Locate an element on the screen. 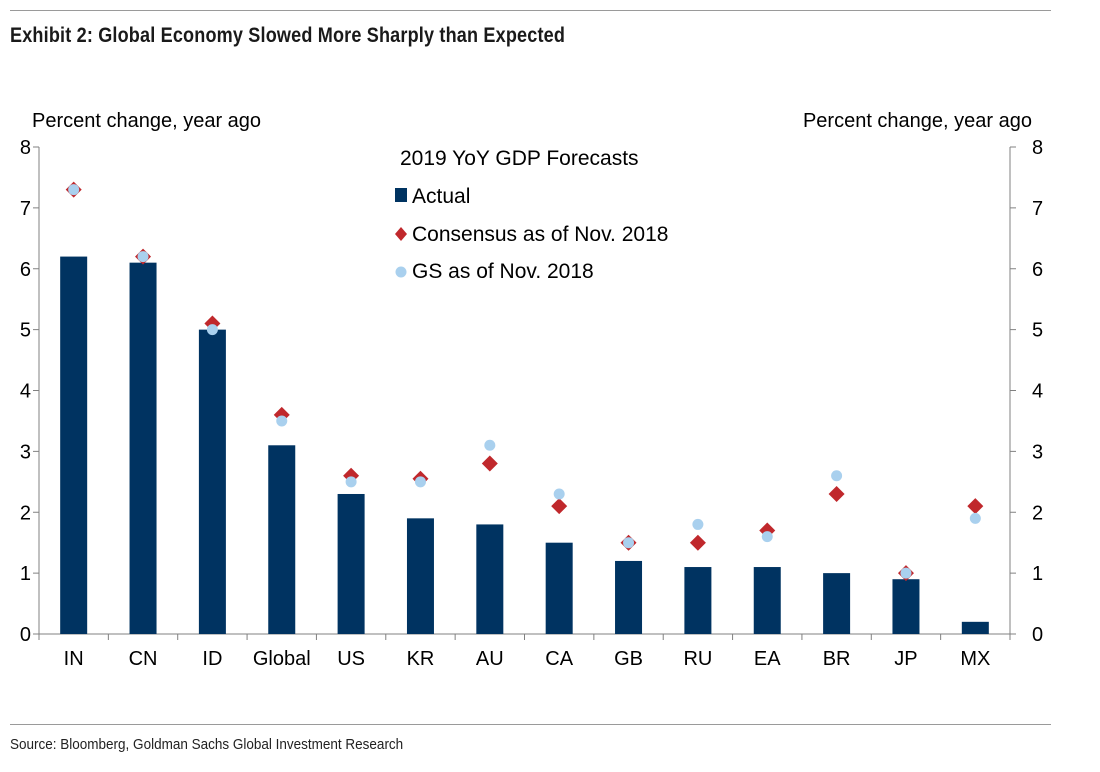 This screenshot has height=772, width=1100. bar-actual-ea is located at coordinates (767, 600).